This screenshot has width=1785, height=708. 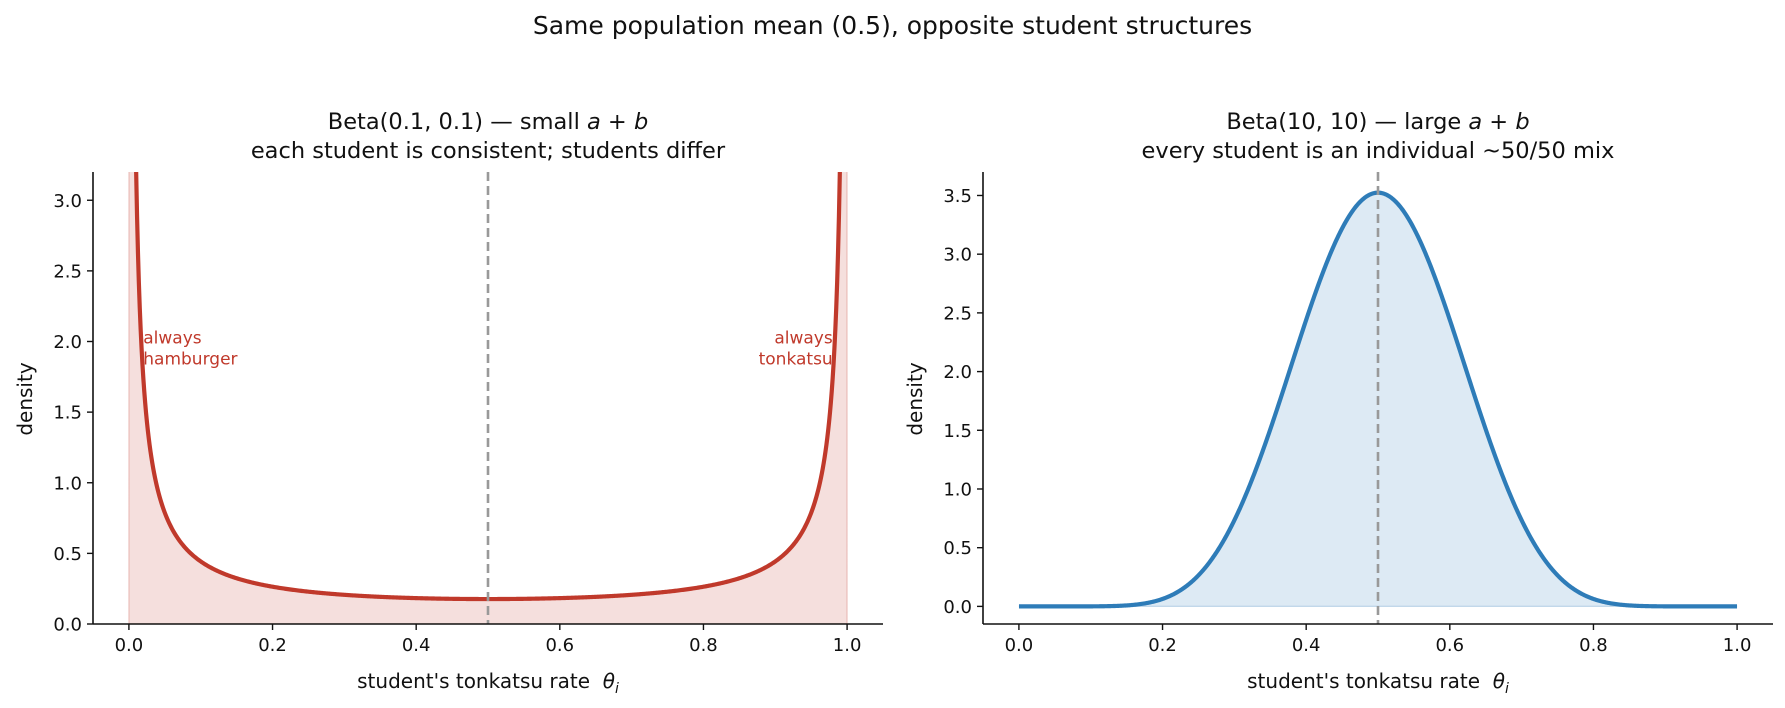 What do you see at coordinates (190, 349) in the screenshot?
I see `annotation-label: always hamburger` at bounding box center [190, 349].